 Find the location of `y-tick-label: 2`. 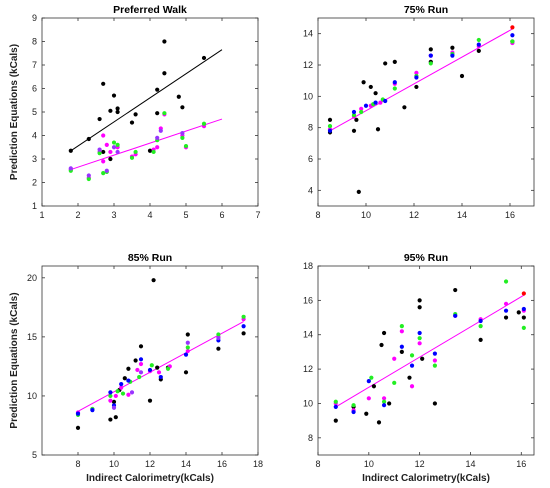

y-tick-label: 2 is located at coordinates (34, 183).